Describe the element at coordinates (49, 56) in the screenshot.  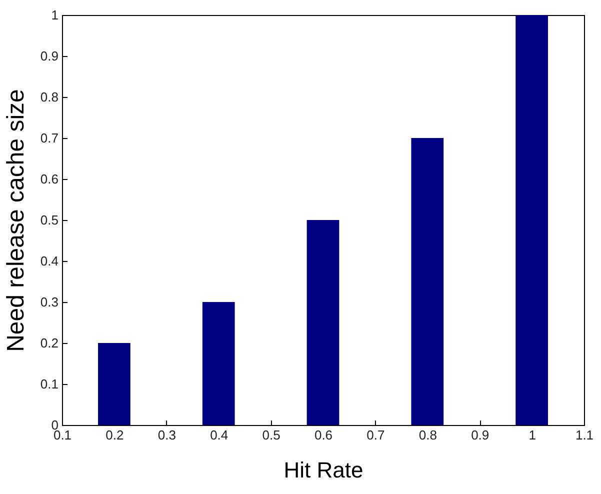
I see `y-tick-label: 0.9` at that location.